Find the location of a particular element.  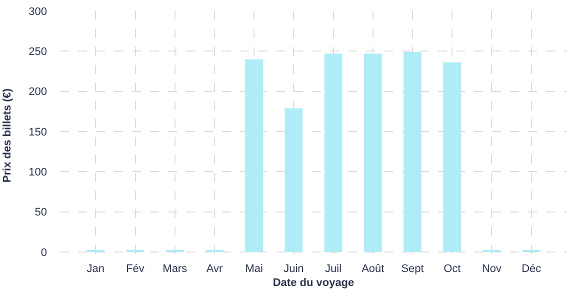

x-tick-label: Juin is located at coordinates (294, 269).